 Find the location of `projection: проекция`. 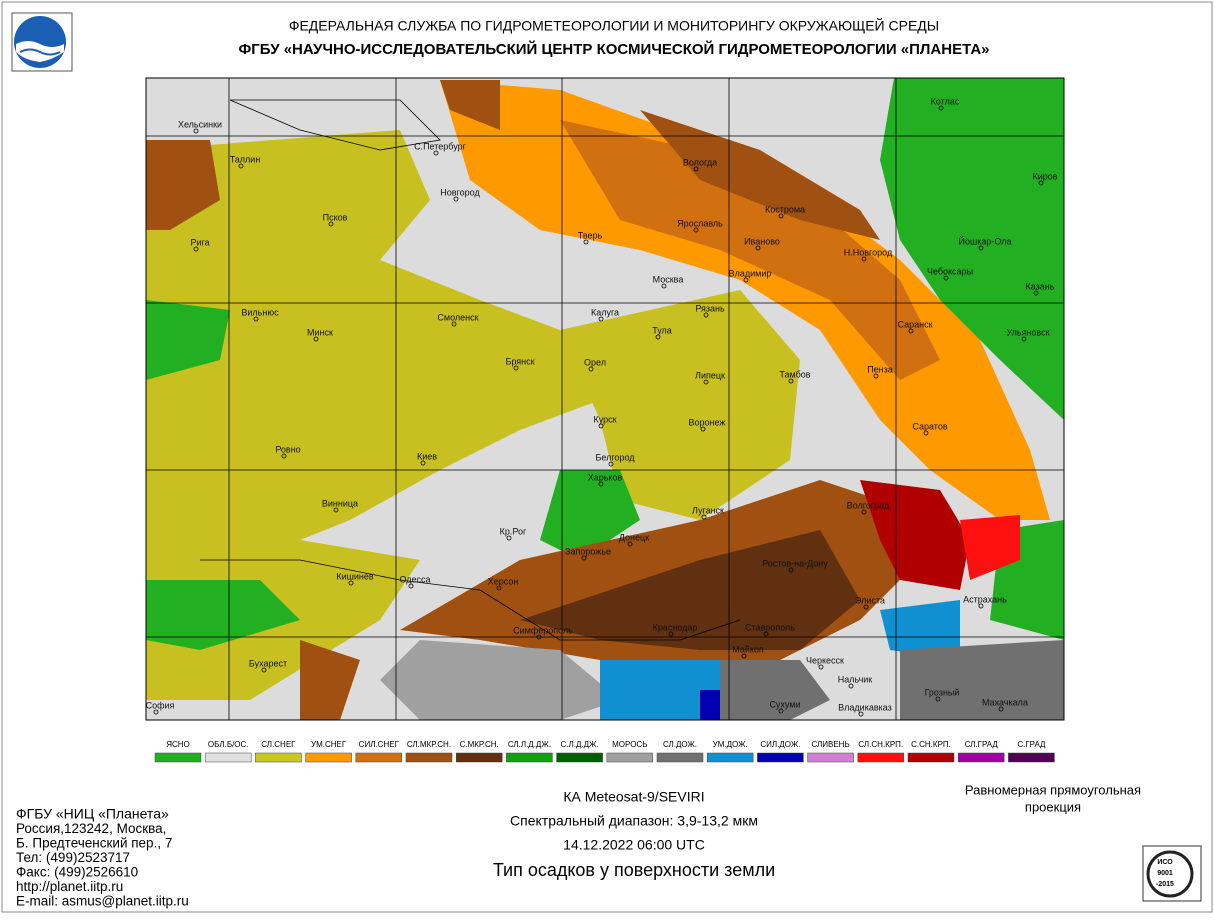

projection: проекция is located at coordinates (1053, 806).